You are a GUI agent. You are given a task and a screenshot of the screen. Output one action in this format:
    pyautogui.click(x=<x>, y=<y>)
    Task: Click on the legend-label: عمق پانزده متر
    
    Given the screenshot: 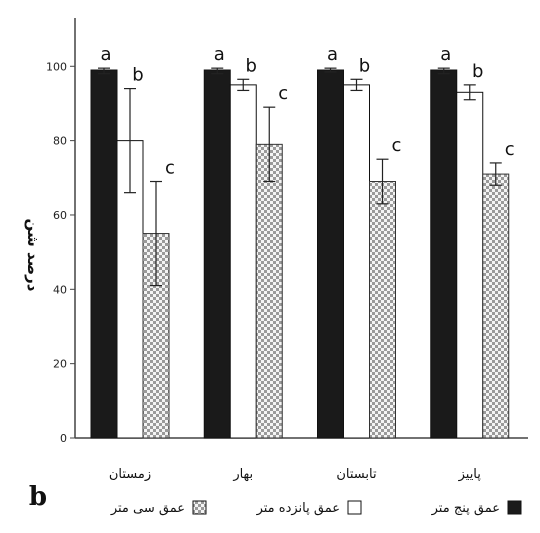 What is the action you would take?
    pyautogui.click(x=298, y=508)
    